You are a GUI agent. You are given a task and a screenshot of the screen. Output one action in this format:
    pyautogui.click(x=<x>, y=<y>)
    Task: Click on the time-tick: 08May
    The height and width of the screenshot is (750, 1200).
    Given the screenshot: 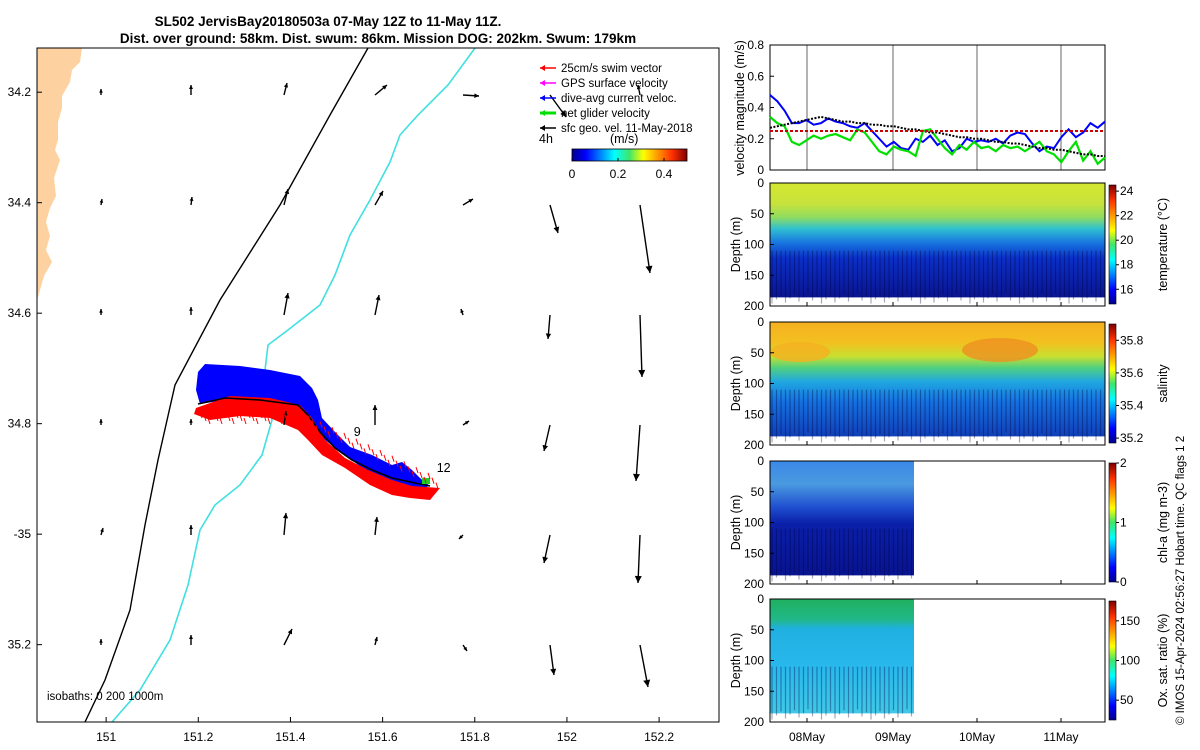 What is the action you would take?
    pyautogui.click(x=807, y=737)
    